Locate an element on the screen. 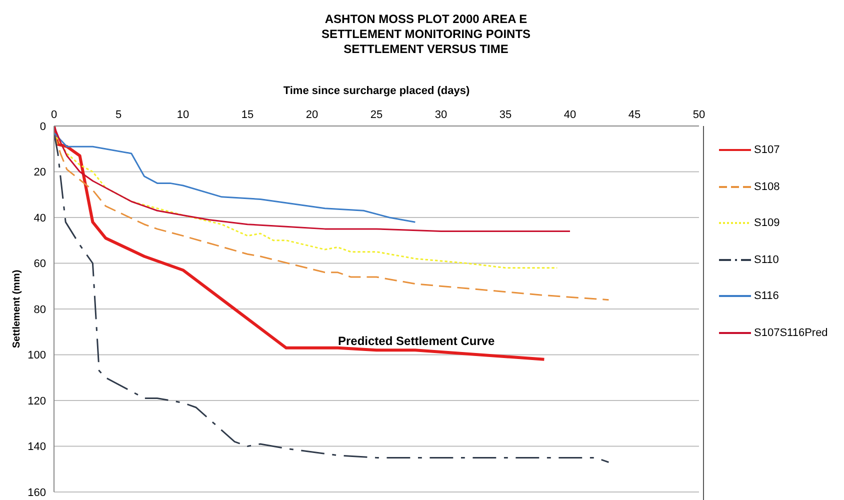  x-tick-label: 30 is located at coordinates (441, 115).